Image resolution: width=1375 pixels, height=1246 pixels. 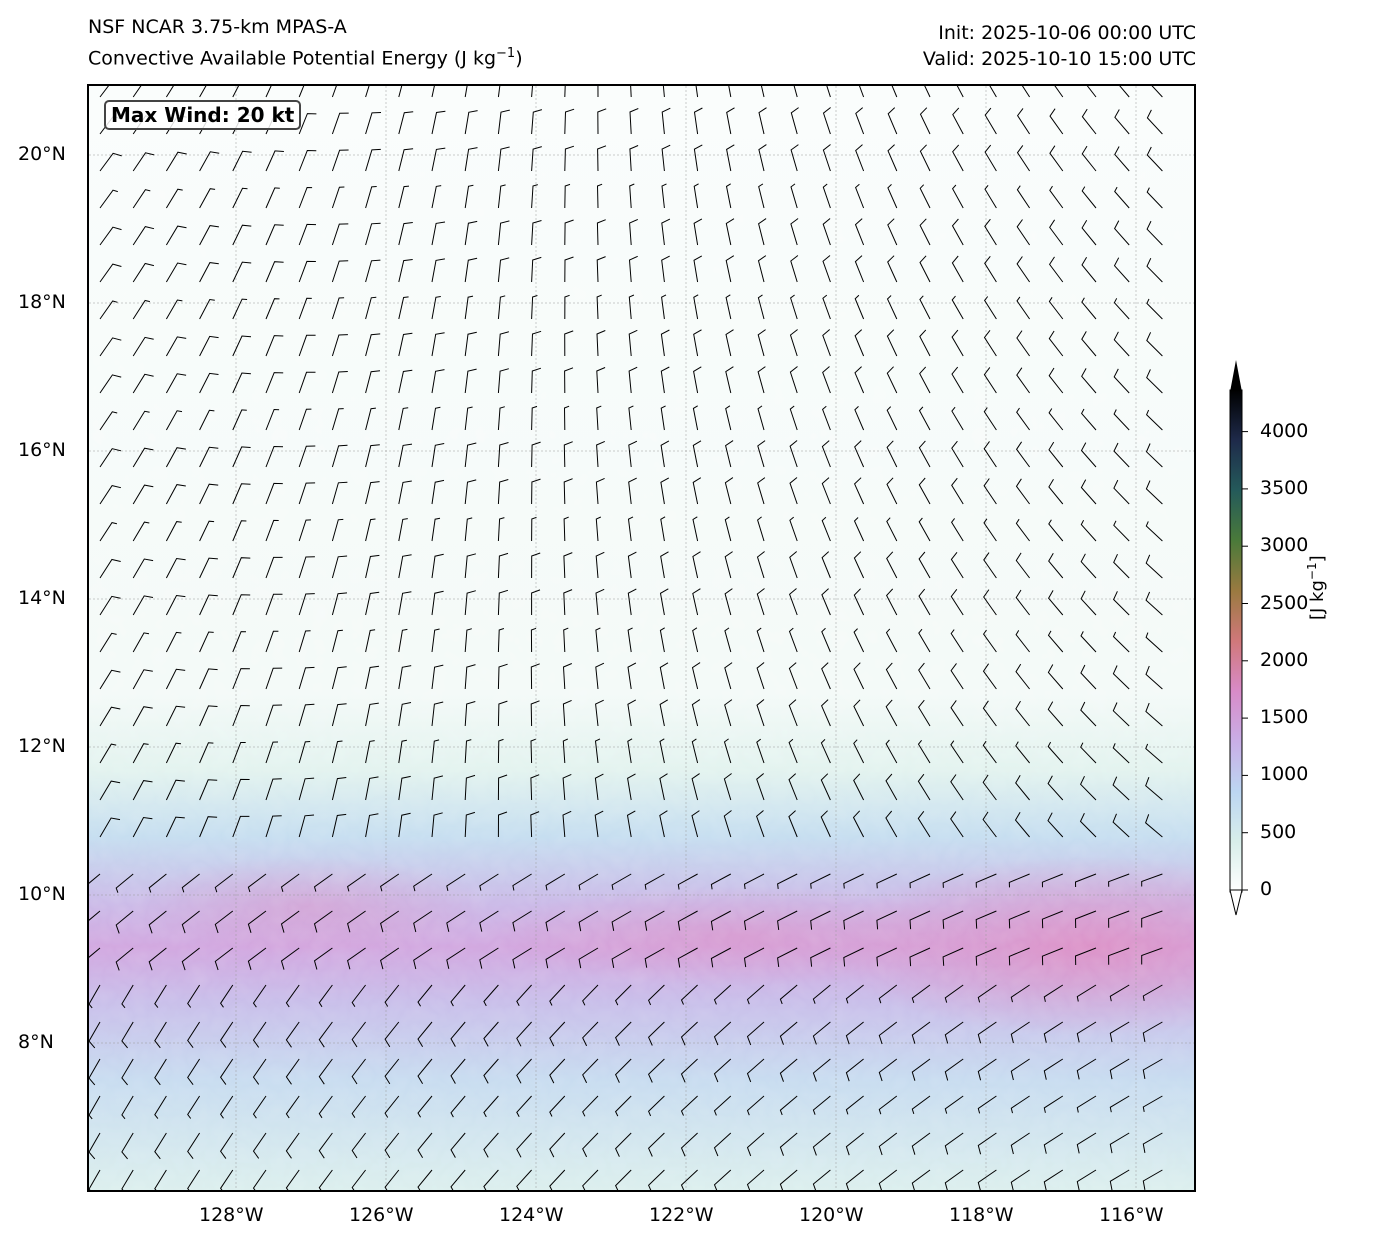 I want to click on colorbar-tick-label: 2000, so click(x=1284, y=659).